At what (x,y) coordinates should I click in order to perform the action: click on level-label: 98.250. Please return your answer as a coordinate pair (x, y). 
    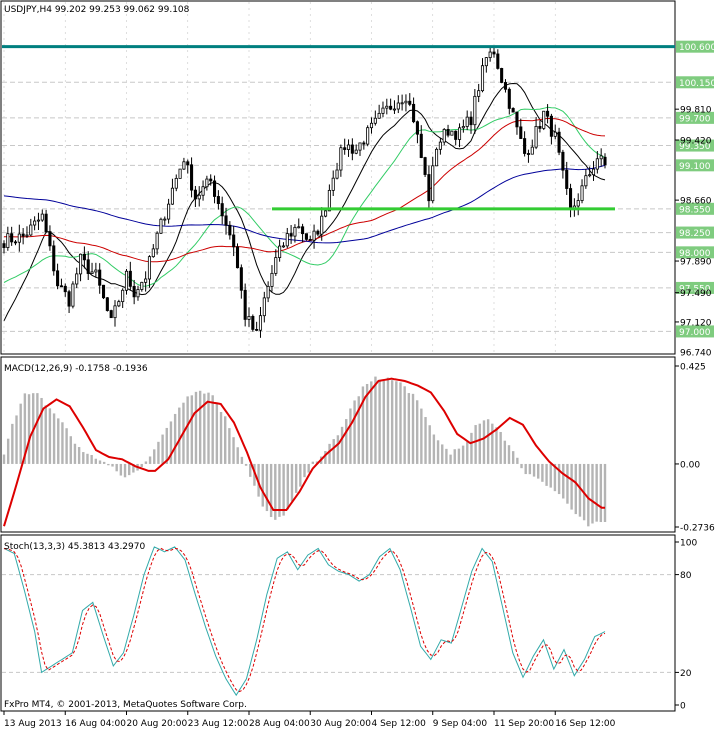
    Looking at the image, I should click on (695, 234).